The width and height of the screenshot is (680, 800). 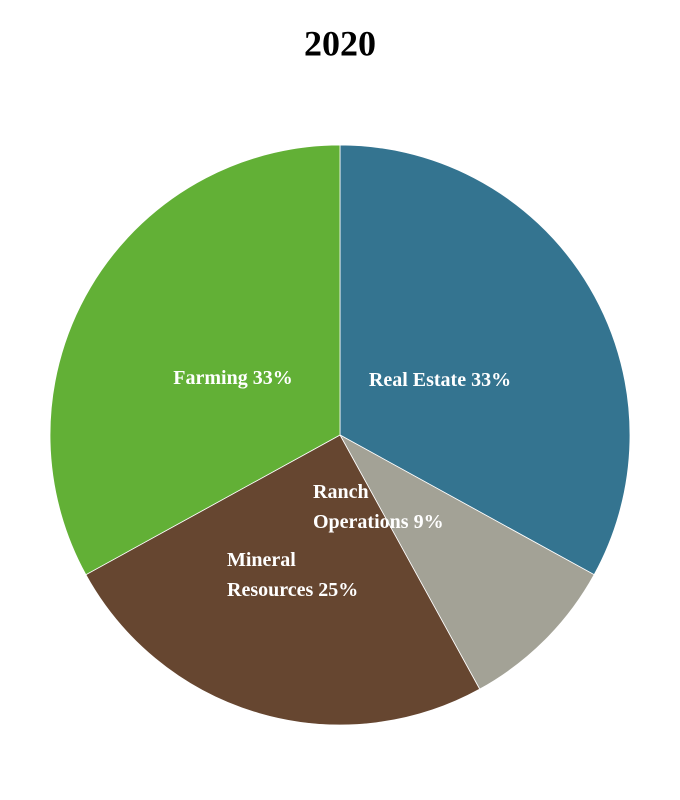 What do you see at coordinates (210, 378) in the screenshot?
I see `category-label: Farming` at bounding box center [210, 378].